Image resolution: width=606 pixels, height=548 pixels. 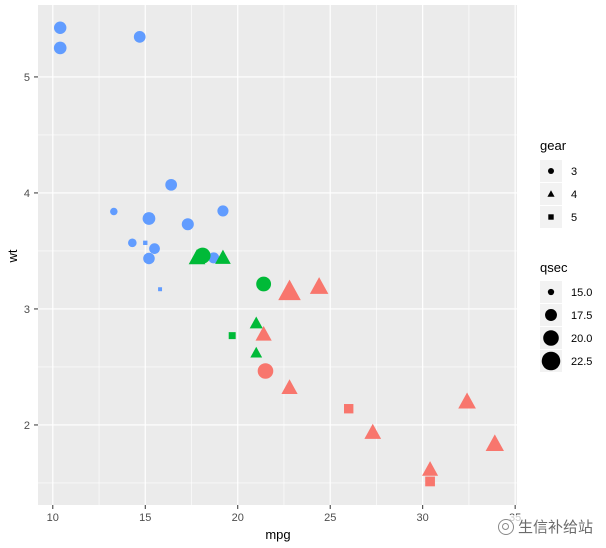 I want to click on legend-qsec-label: 20.0, so click(x=581, y=339).